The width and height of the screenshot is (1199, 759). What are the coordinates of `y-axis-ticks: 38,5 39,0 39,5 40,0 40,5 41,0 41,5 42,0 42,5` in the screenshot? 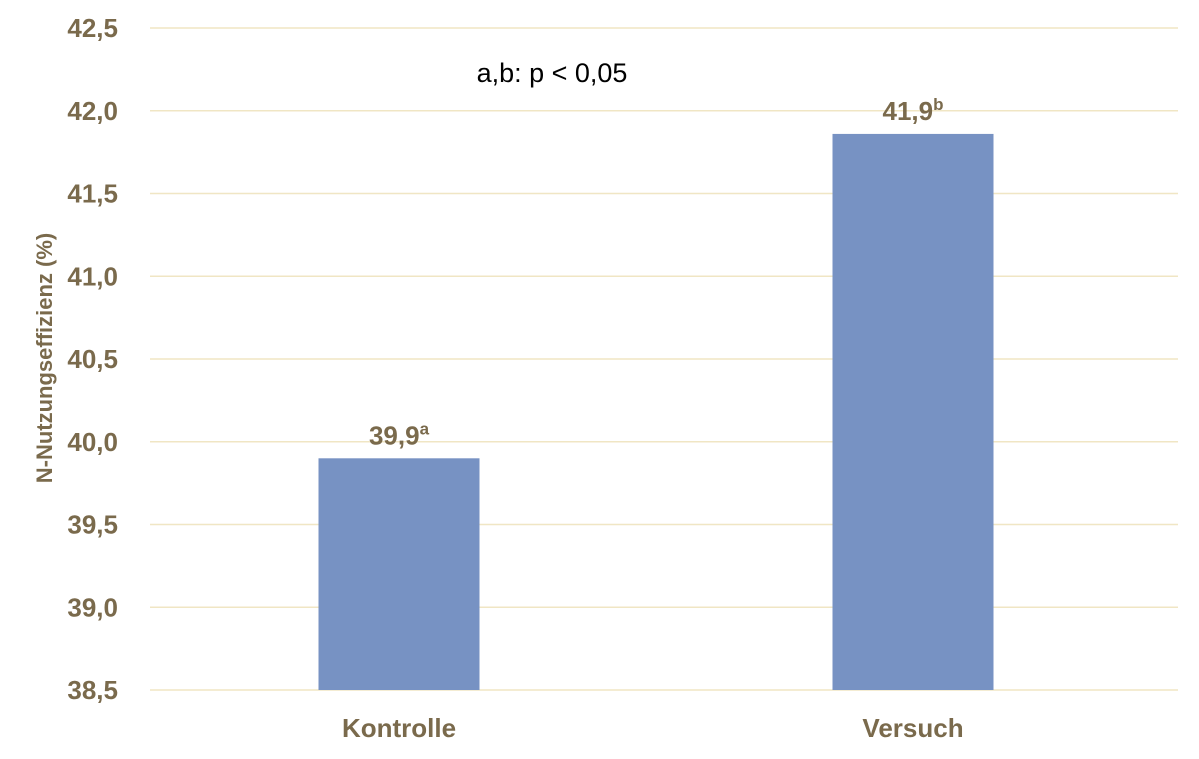 It's located at (92, 359).